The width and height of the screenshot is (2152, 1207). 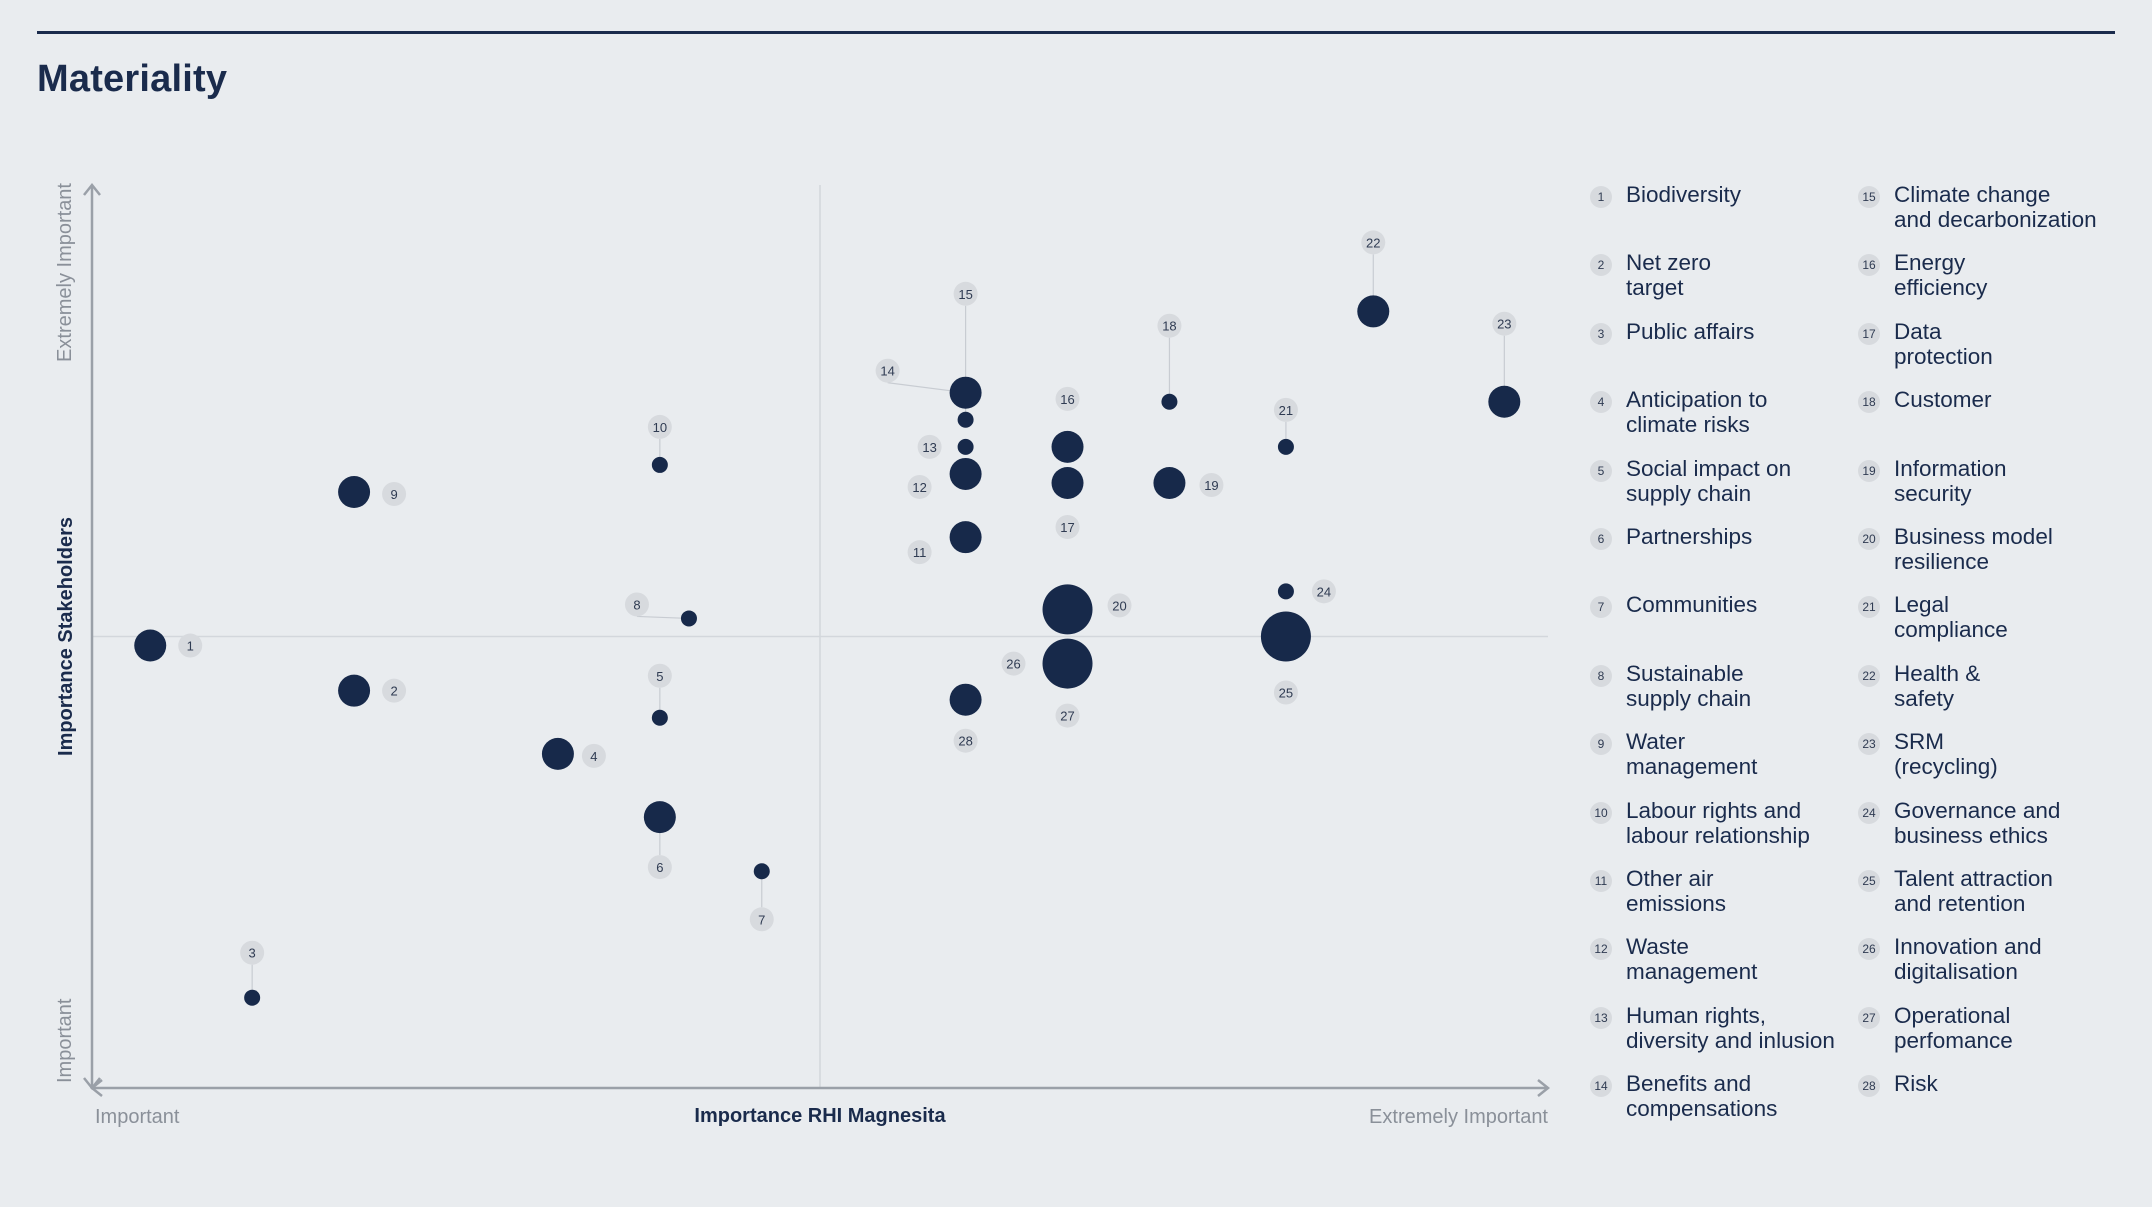 What do you see at coordinates (1722, 347) in the screenshot?
I see `legend-item-3: 3 Public affairs` at bounding box center [1722, 347].